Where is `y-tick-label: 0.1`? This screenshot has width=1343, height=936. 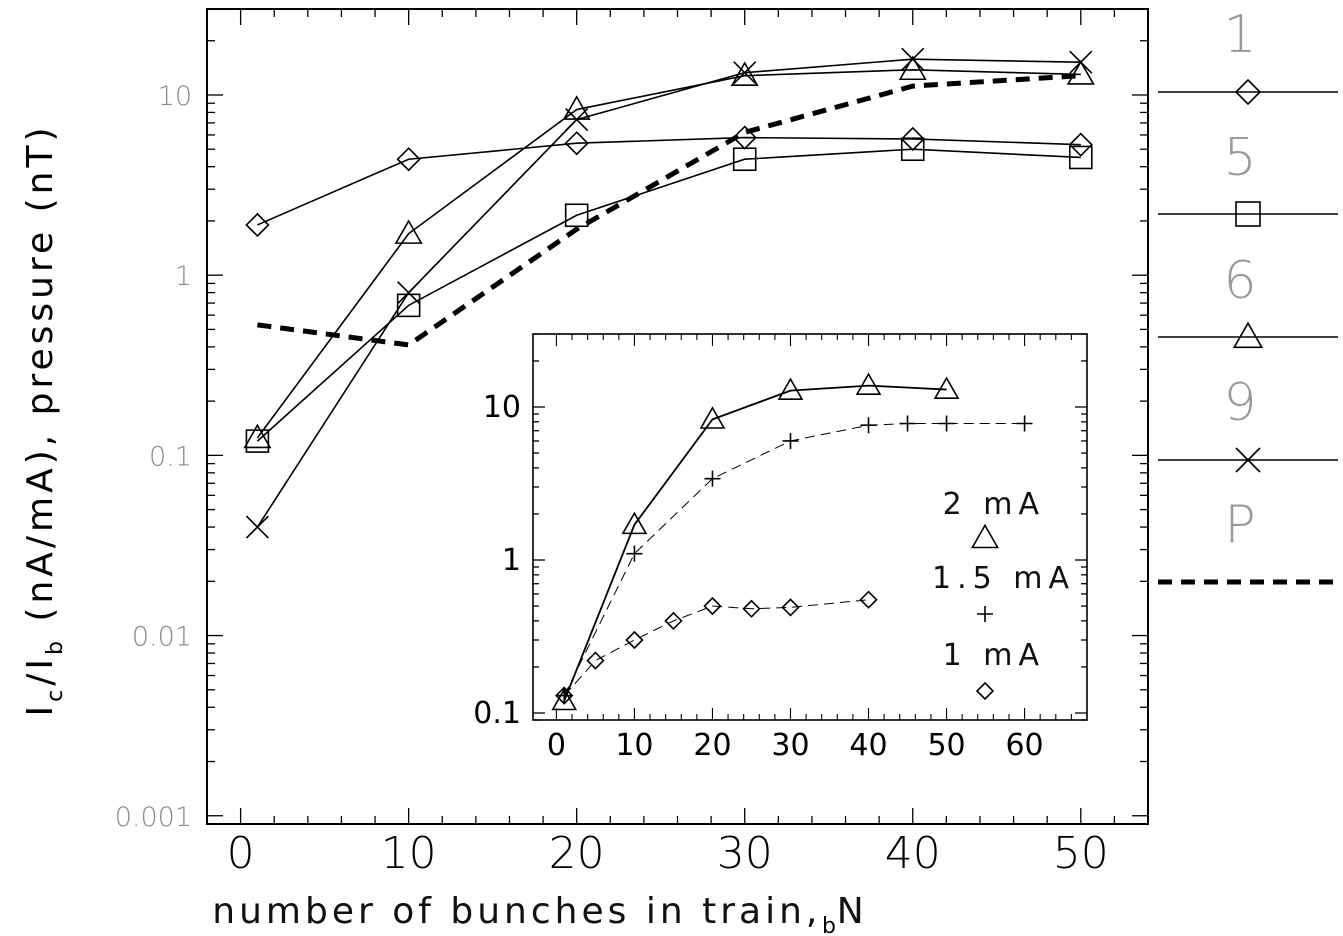
y-tick-label: 0.1 is located at coordinates (170, 456).